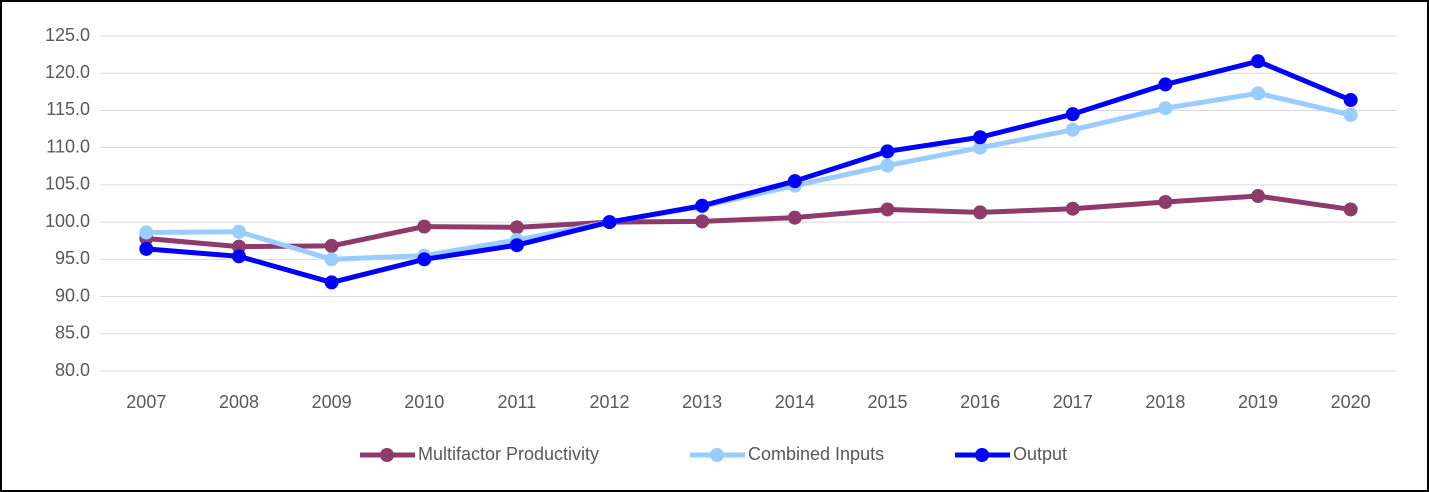 Image resolution: width=1429 pixels, height=492 pixels. Describe the element at coordinates (72, 295) in the screenshot. I see `y-tick-label: 90.0` at that location.